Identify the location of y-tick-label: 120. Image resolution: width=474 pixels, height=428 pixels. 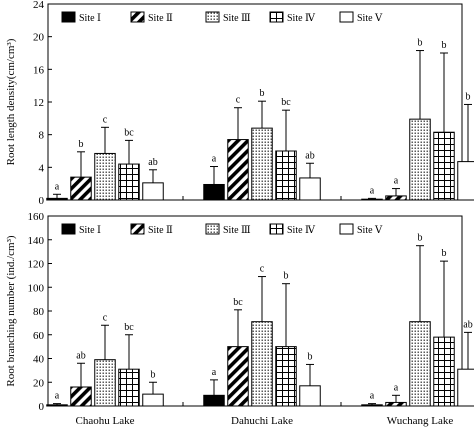
(36, 265).